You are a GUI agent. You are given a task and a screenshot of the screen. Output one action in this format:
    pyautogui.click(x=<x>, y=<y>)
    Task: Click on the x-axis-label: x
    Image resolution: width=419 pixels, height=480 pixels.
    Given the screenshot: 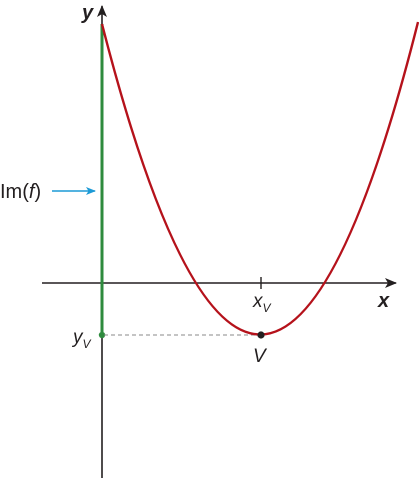 What is the action you would take?
    pyautogui.click(x=383, y=301)
    